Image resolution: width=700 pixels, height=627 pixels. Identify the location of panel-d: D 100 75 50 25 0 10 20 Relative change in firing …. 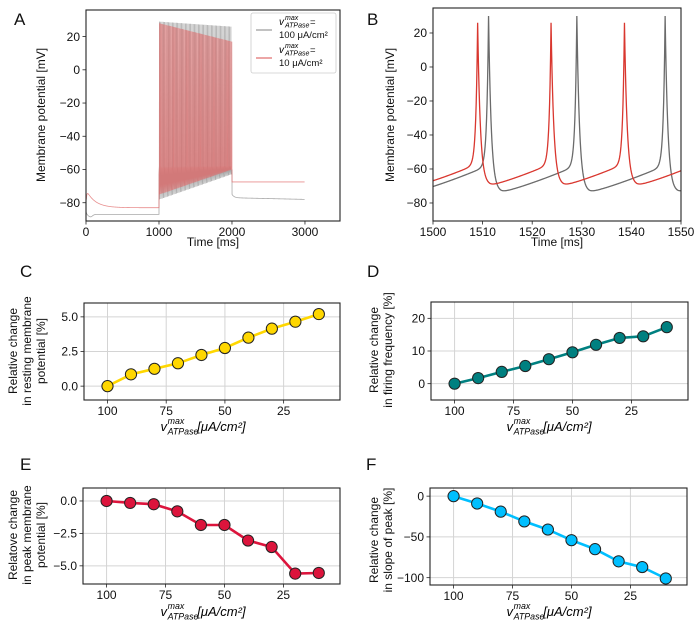
(528, 349).